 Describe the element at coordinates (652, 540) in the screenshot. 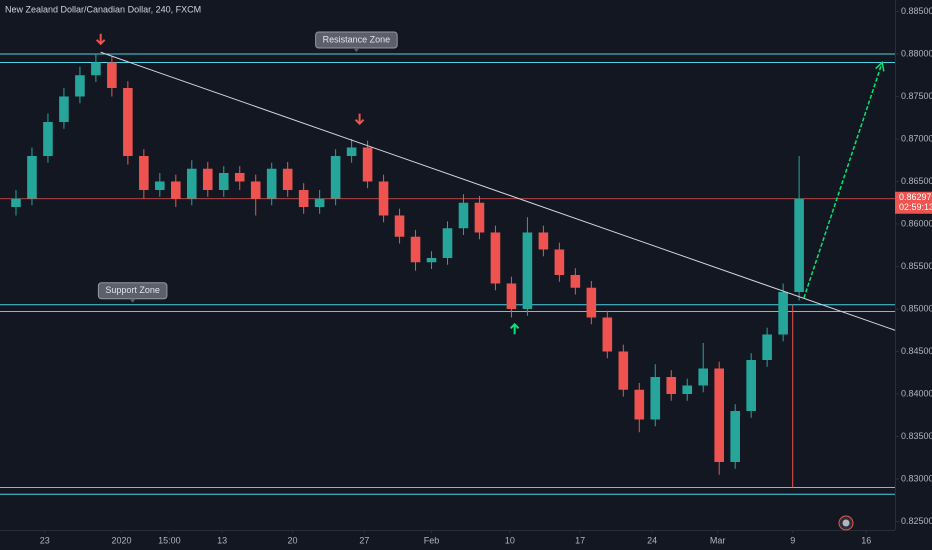

I see `x-tick-label: 24` at that location.